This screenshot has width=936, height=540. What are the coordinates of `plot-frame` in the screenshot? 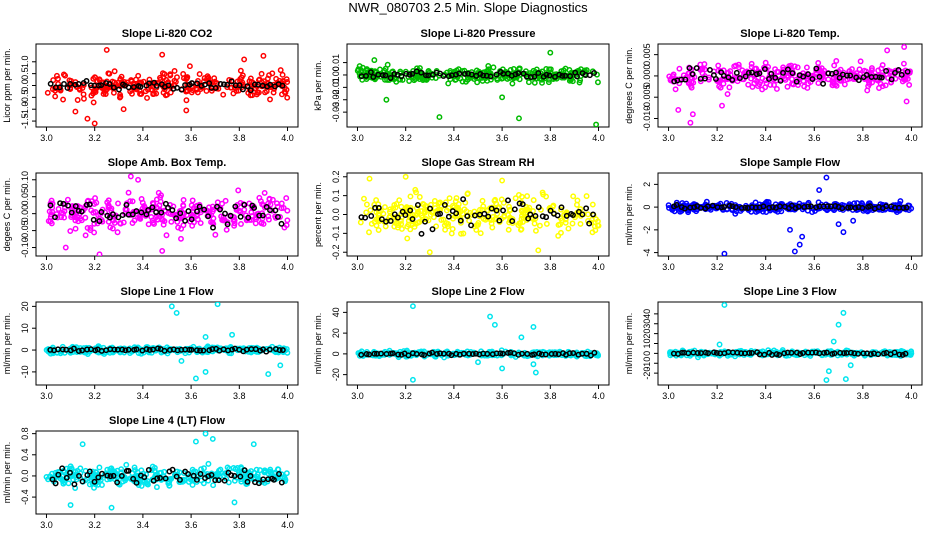 It's located at (478, 343).